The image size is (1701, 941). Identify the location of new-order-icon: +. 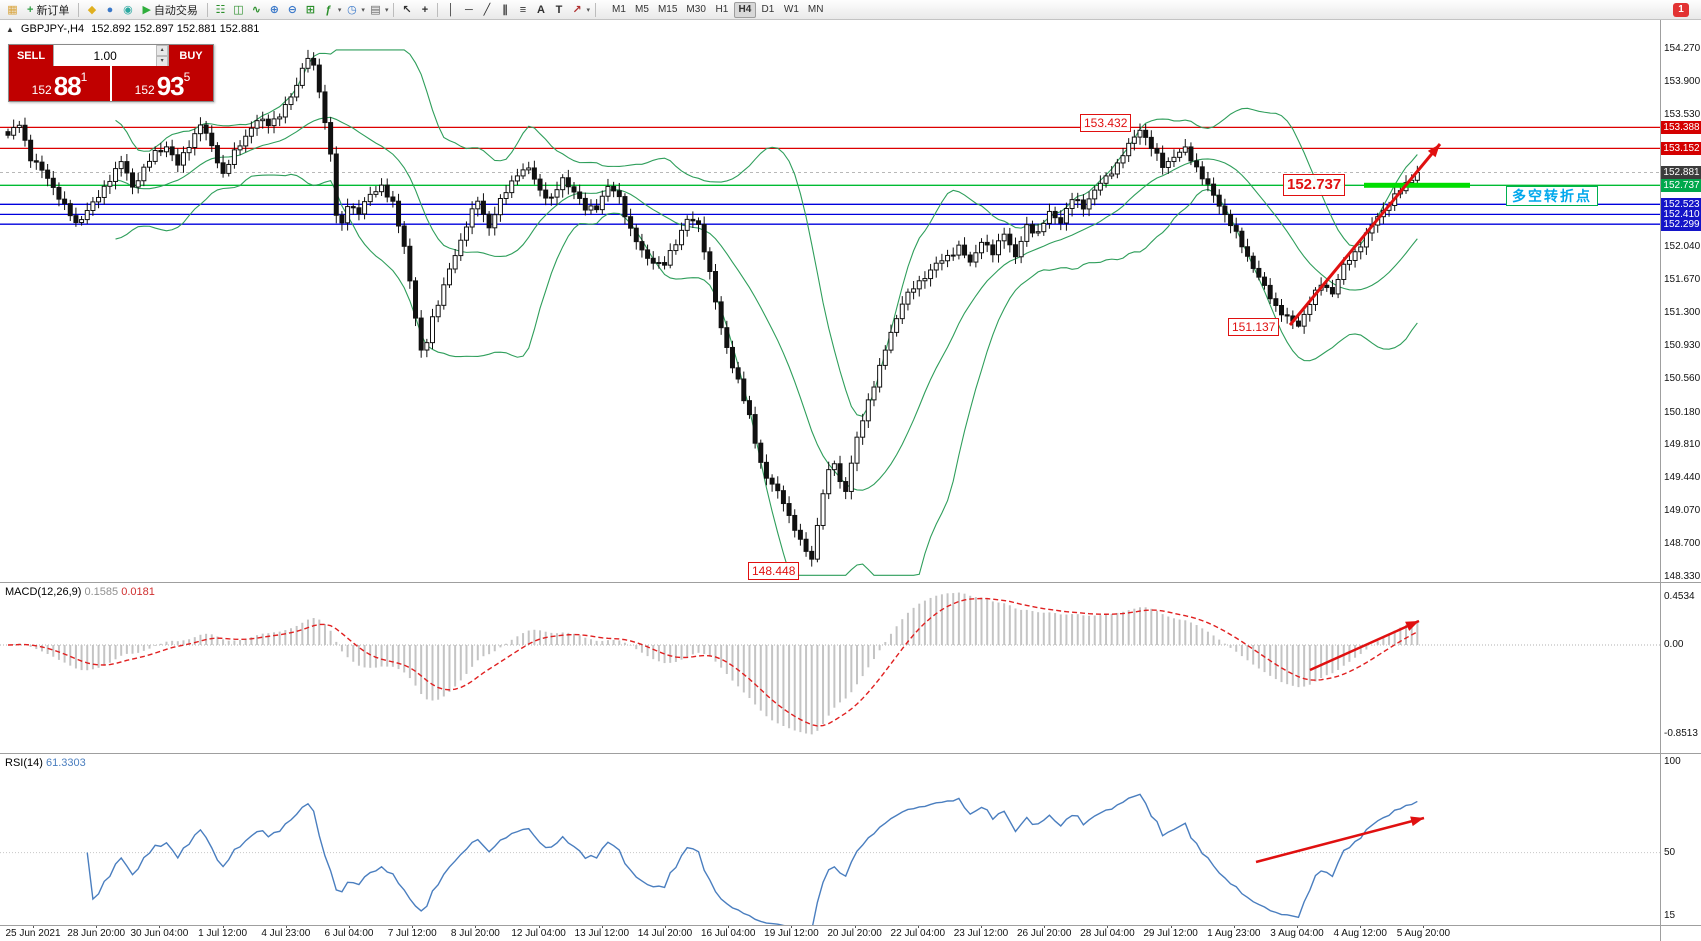
(30, 9).